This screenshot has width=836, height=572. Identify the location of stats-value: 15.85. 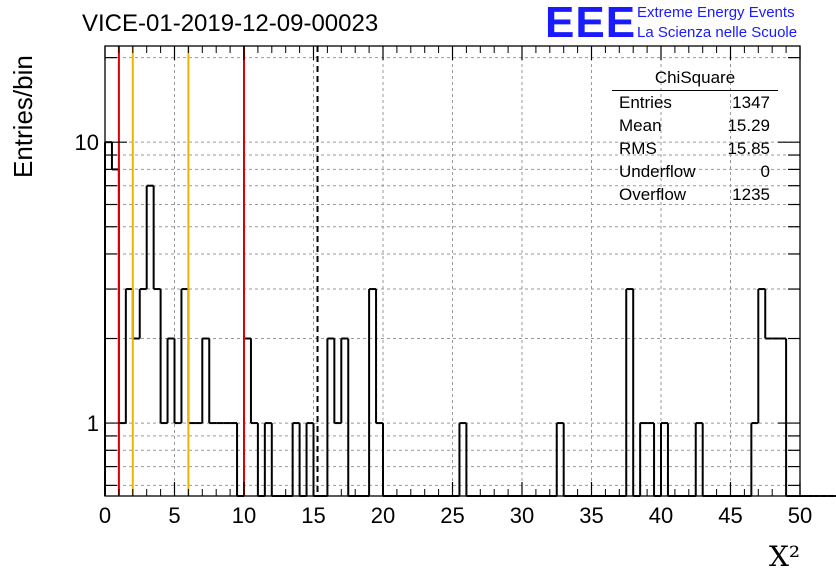
(748, 148).